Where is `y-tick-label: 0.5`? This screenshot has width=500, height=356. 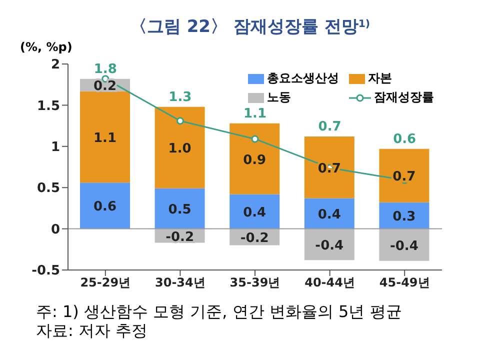 y-tick-label: 0.5 is located at coordinates (48, 188).